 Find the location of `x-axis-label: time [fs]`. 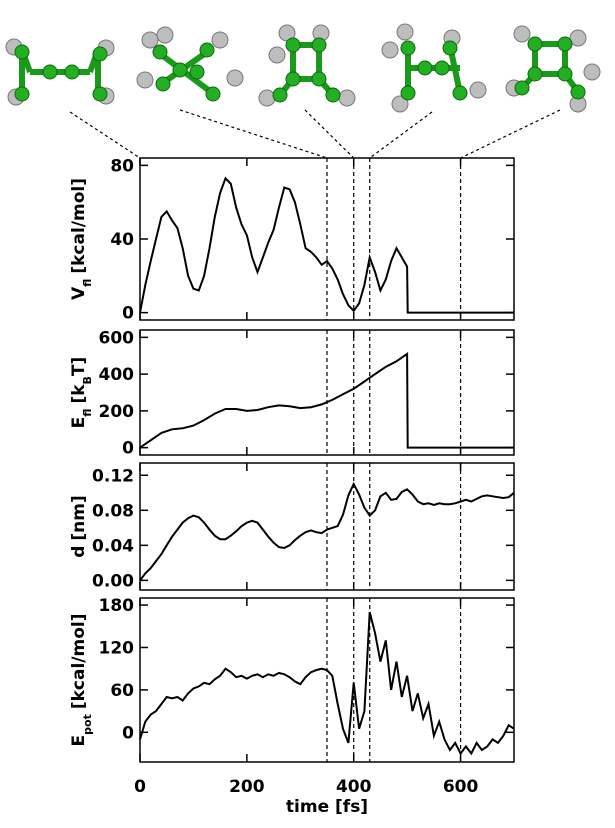

x-axis-label: time [fs] is located at coordinates (327, 807).